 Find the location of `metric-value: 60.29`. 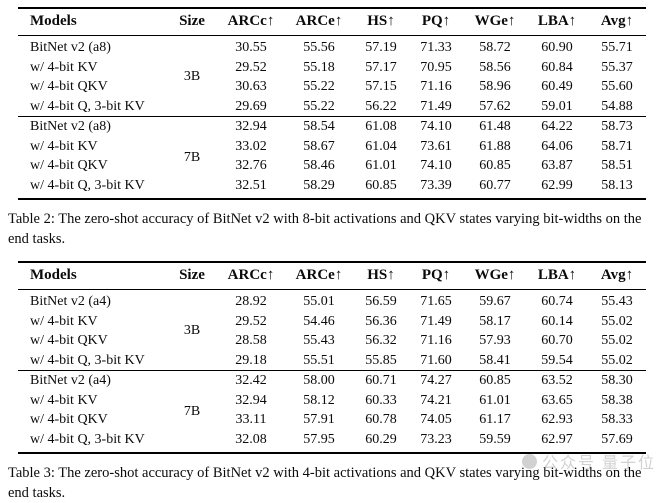

metric-value: 60.29 is located at coordinates (381, 439).